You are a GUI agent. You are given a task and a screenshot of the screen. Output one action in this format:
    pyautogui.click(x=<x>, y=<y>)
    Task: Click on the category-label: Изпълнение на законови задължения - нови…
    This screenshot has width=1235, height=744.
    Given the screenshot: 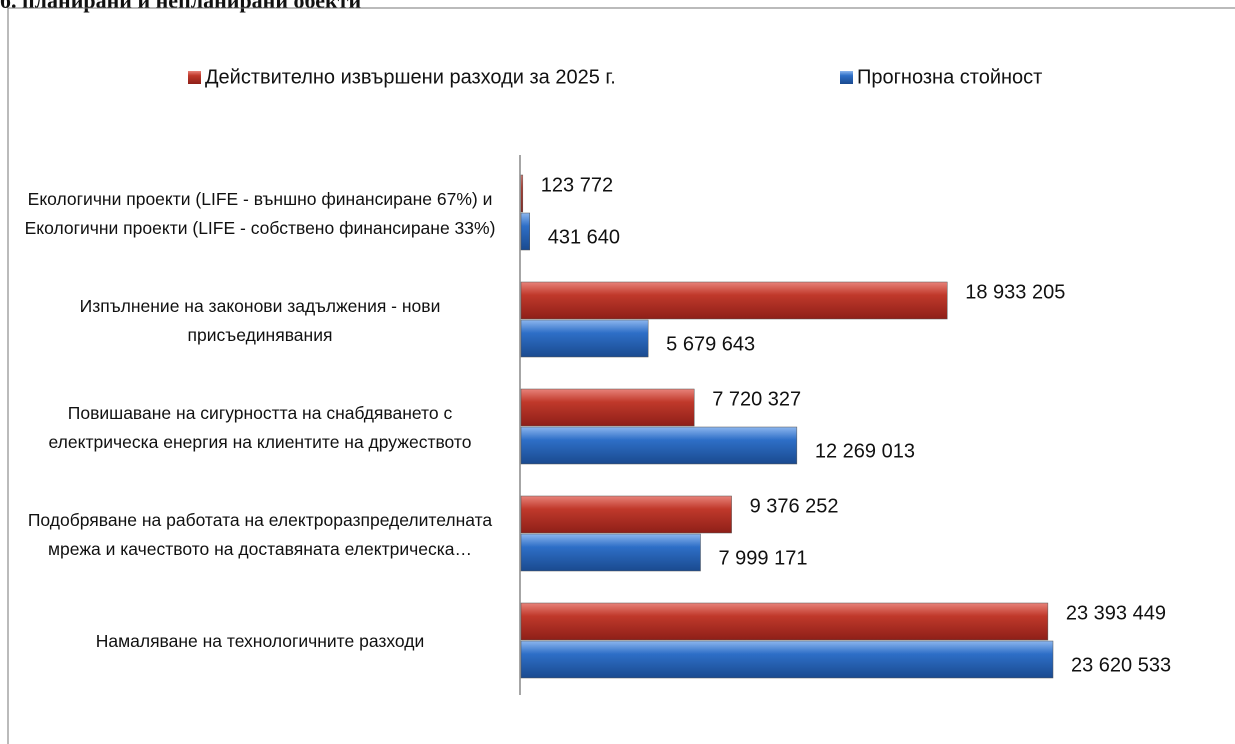 What is the action you would take?
    pyautogui.click(x=260, y=320)
    